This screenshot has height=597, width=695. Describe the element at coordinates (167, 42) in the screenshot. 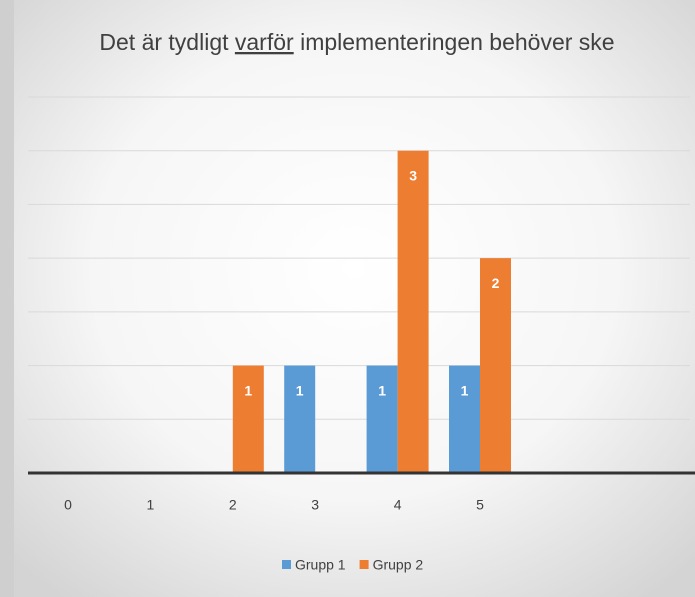

I see `title-part: Det är tydligt` at that location.